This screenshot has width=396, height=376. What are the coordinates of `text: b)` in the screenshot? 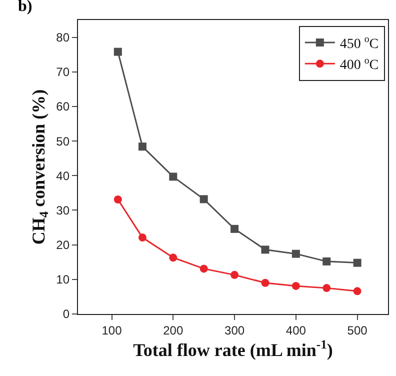 It's located at (25, 7).